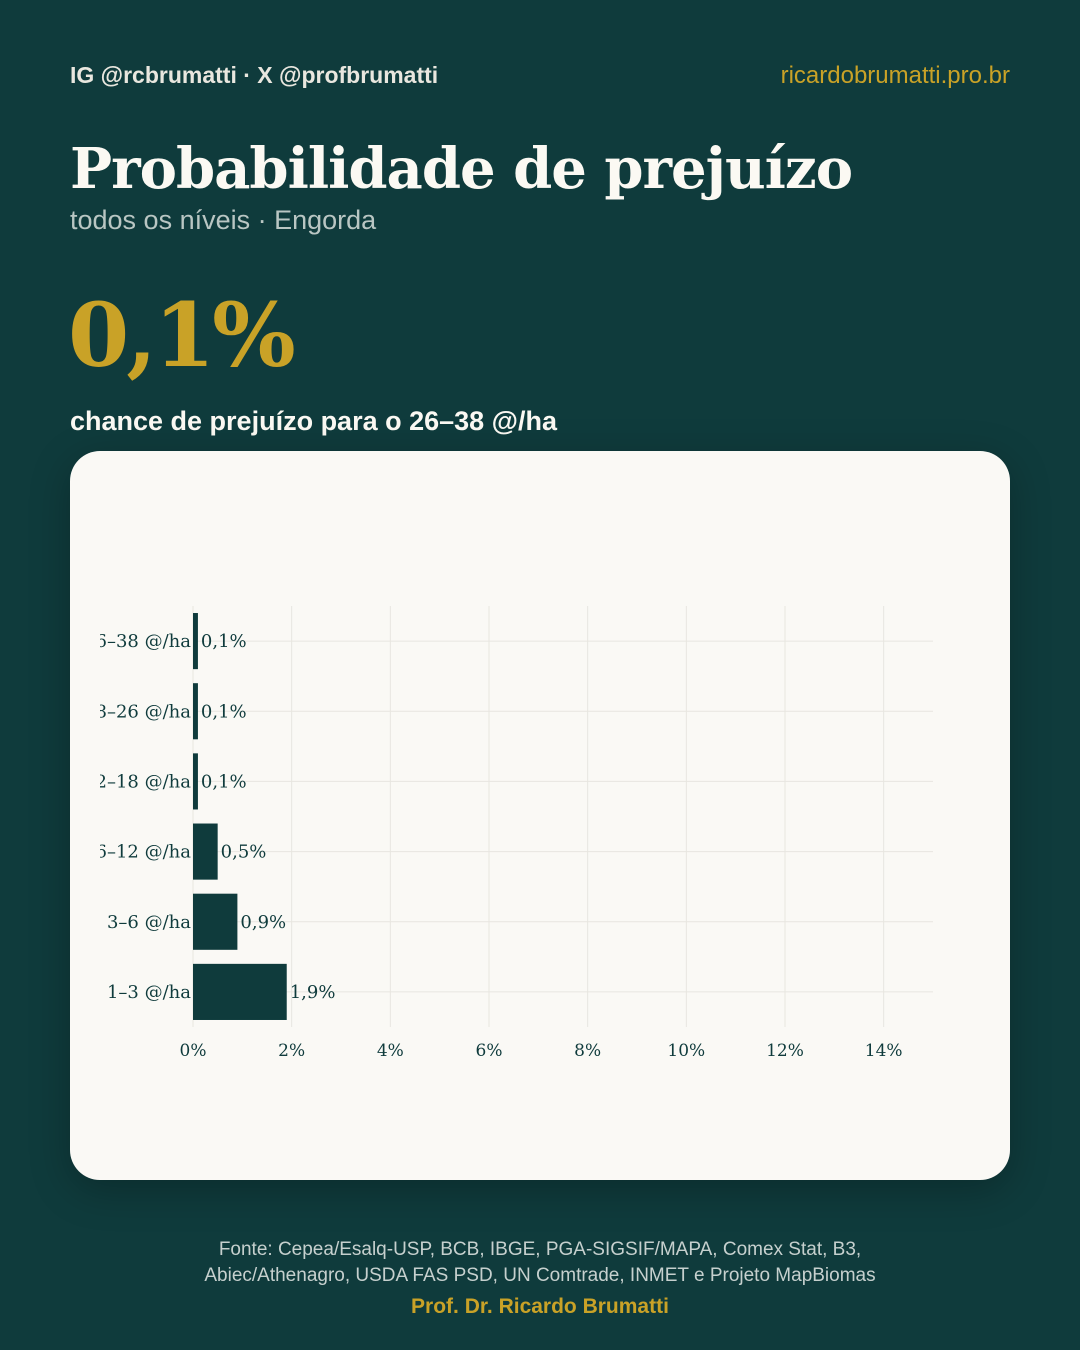 The height and width of the screenshot is (1350, 1080). I want to click on category-label: 12–18 @/ha, so click(137, 781).